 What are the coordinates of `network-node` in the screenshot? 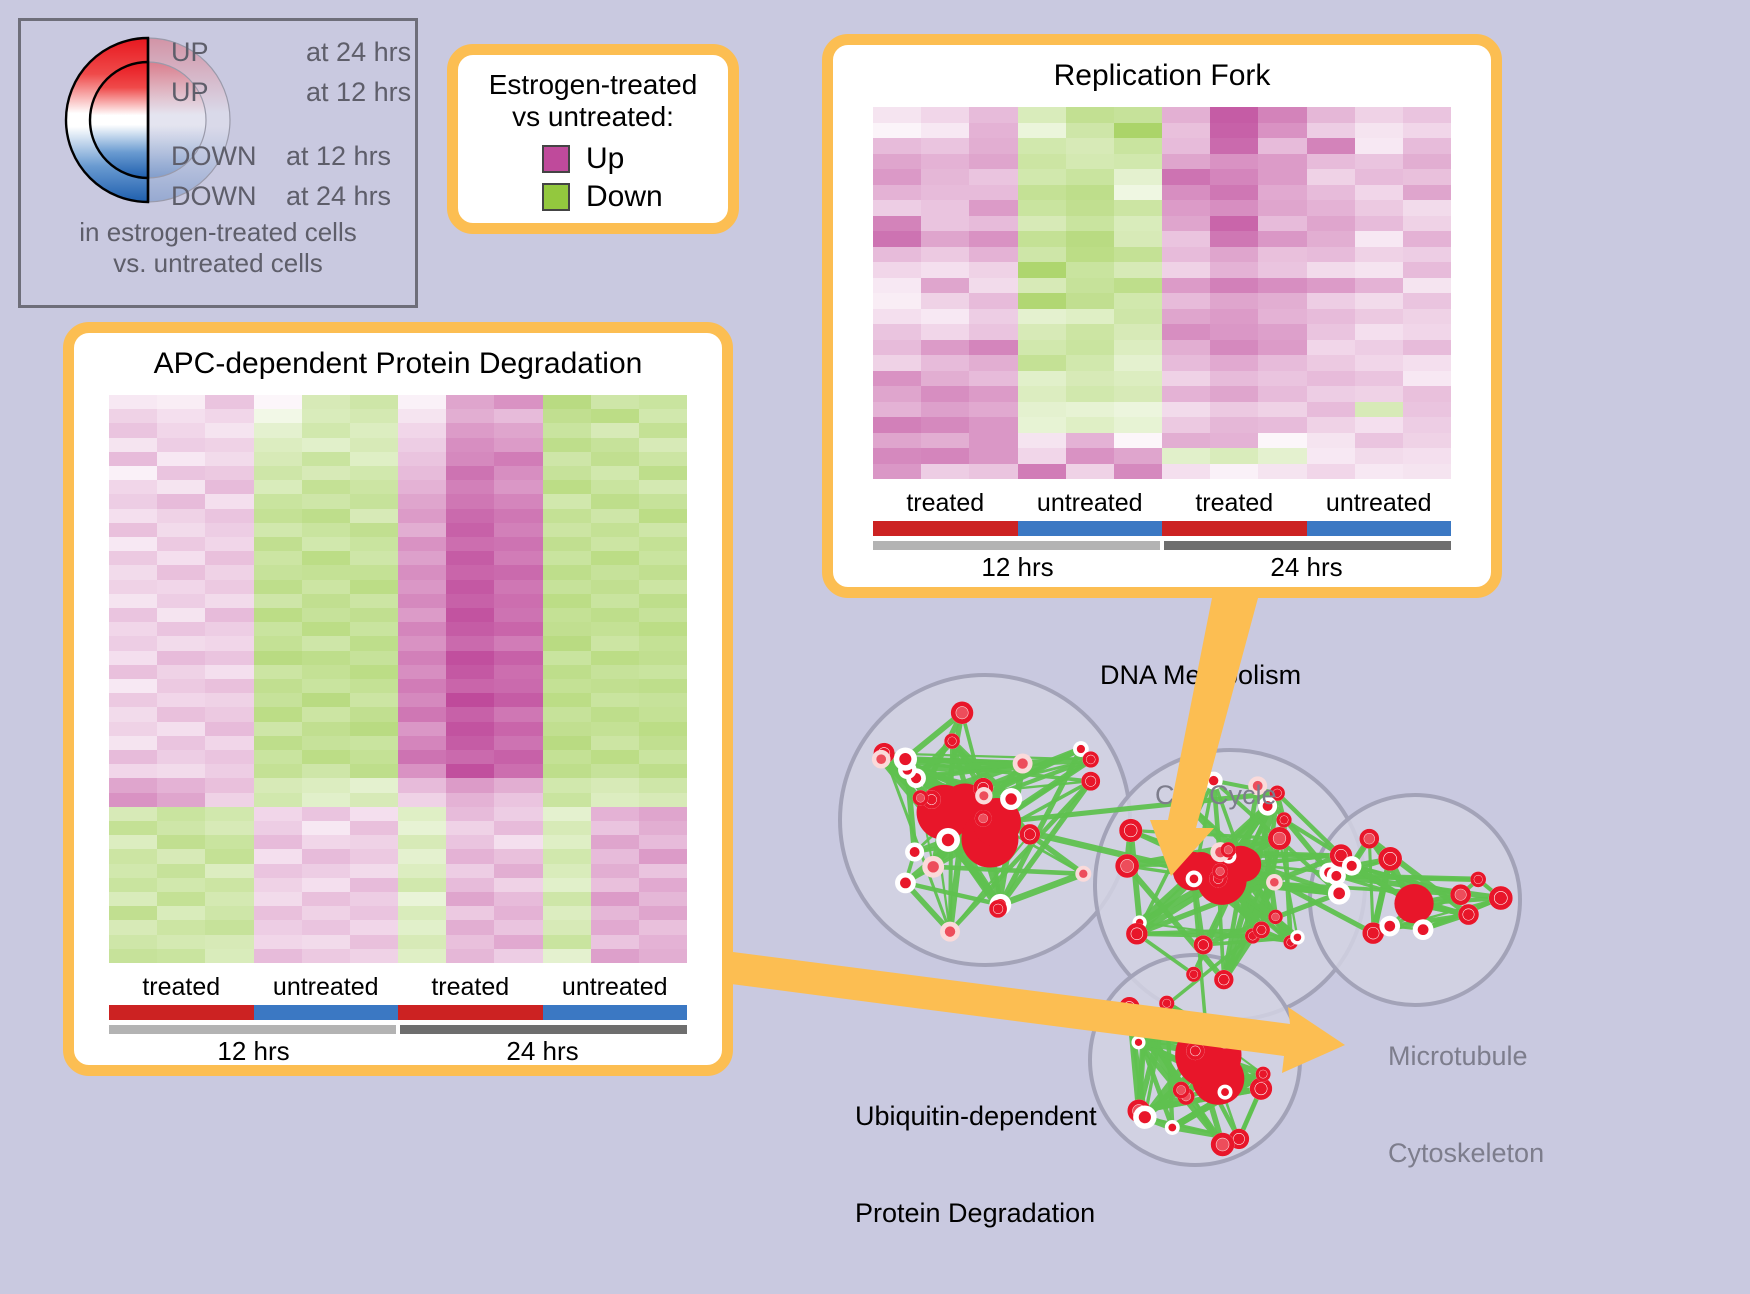 It's located at (1413, 903).